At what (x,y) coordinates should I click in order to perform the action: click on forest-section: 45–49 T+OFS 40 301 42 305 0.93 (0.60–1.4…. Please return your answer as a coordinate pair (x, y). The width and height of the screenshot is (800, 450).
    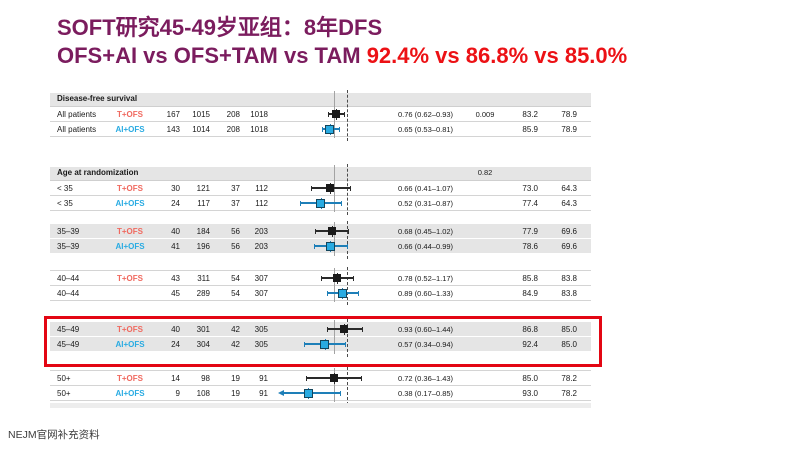
    Looking at the image, I should click on (320, 338).